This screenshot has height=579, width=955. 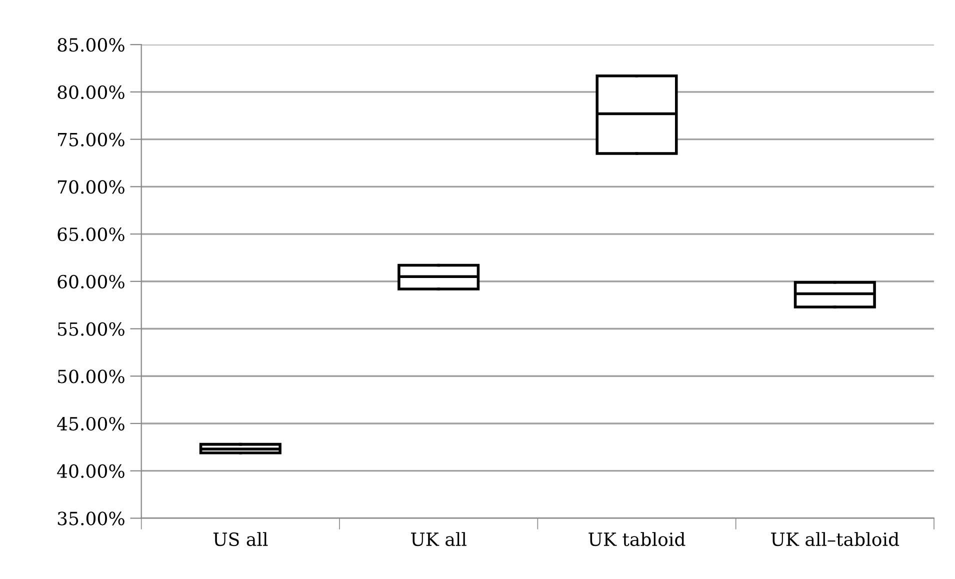 I want to click on y-tick-label: 55.00%, so click(x=91, y=329).